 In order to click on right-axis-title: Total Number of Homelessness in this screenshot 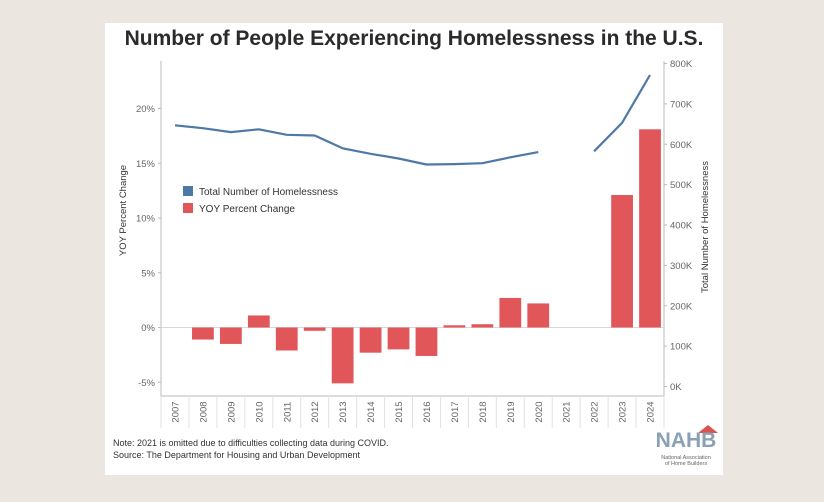, I will do `click(705, 227)`.